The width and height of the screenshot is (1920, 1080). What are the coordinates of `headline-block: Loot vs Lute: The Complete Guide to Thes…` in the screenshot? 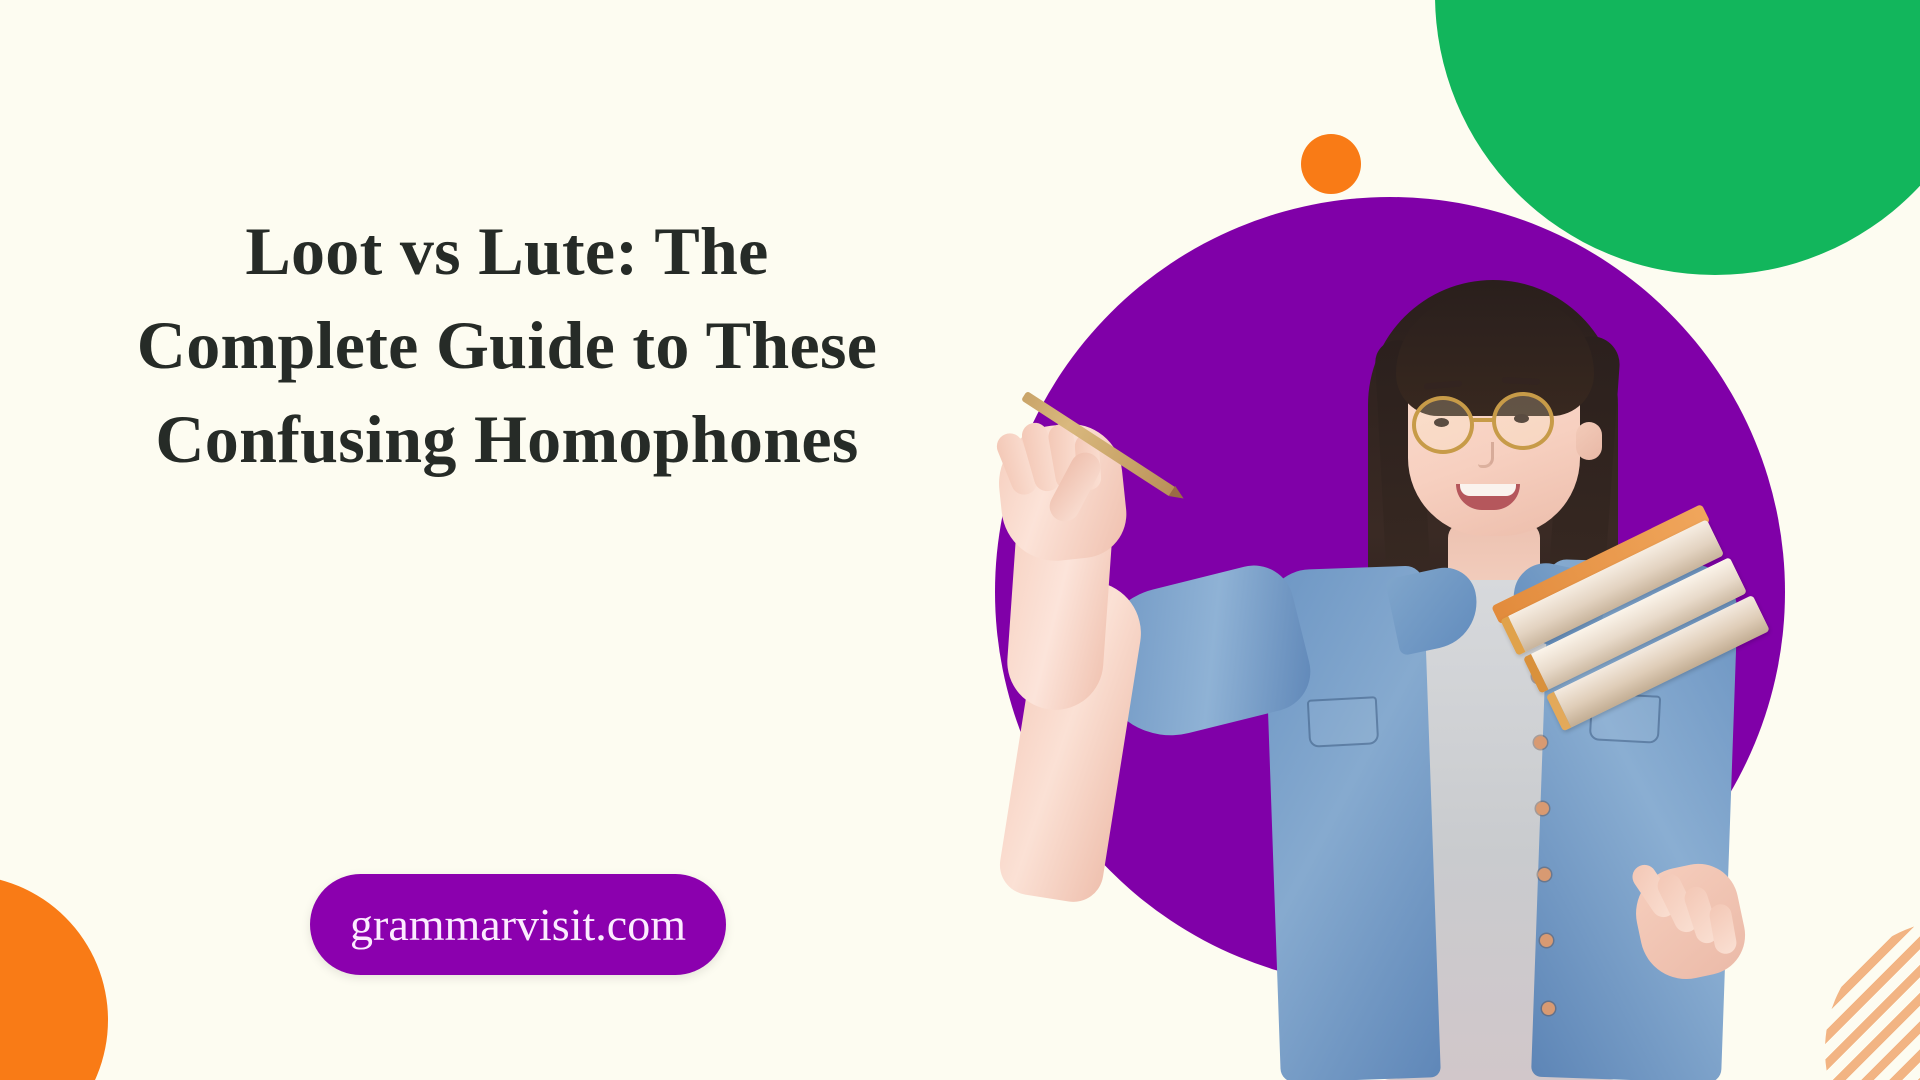 It's located at (507, 345).